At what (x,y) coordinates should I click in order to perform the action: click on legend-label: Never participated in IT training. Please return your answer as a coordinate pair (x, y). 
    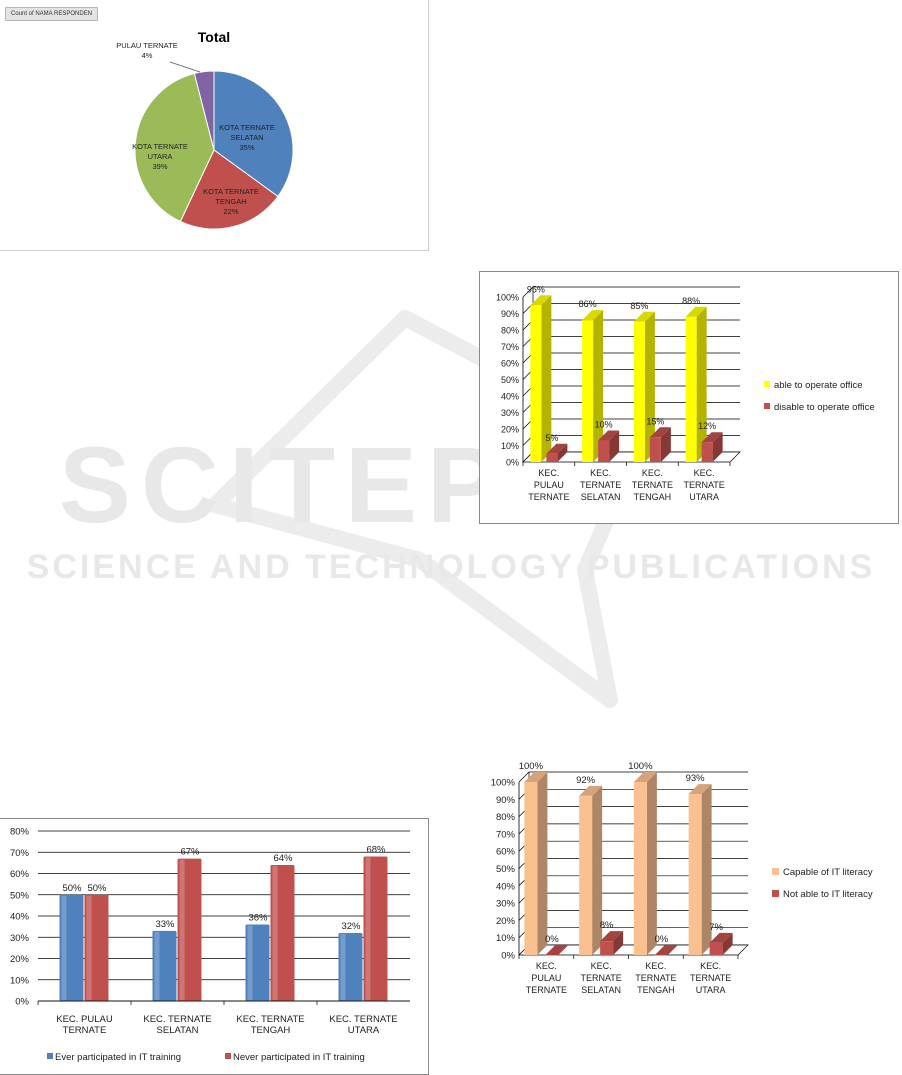
    Looking at the image, I should click on (299, 1057).